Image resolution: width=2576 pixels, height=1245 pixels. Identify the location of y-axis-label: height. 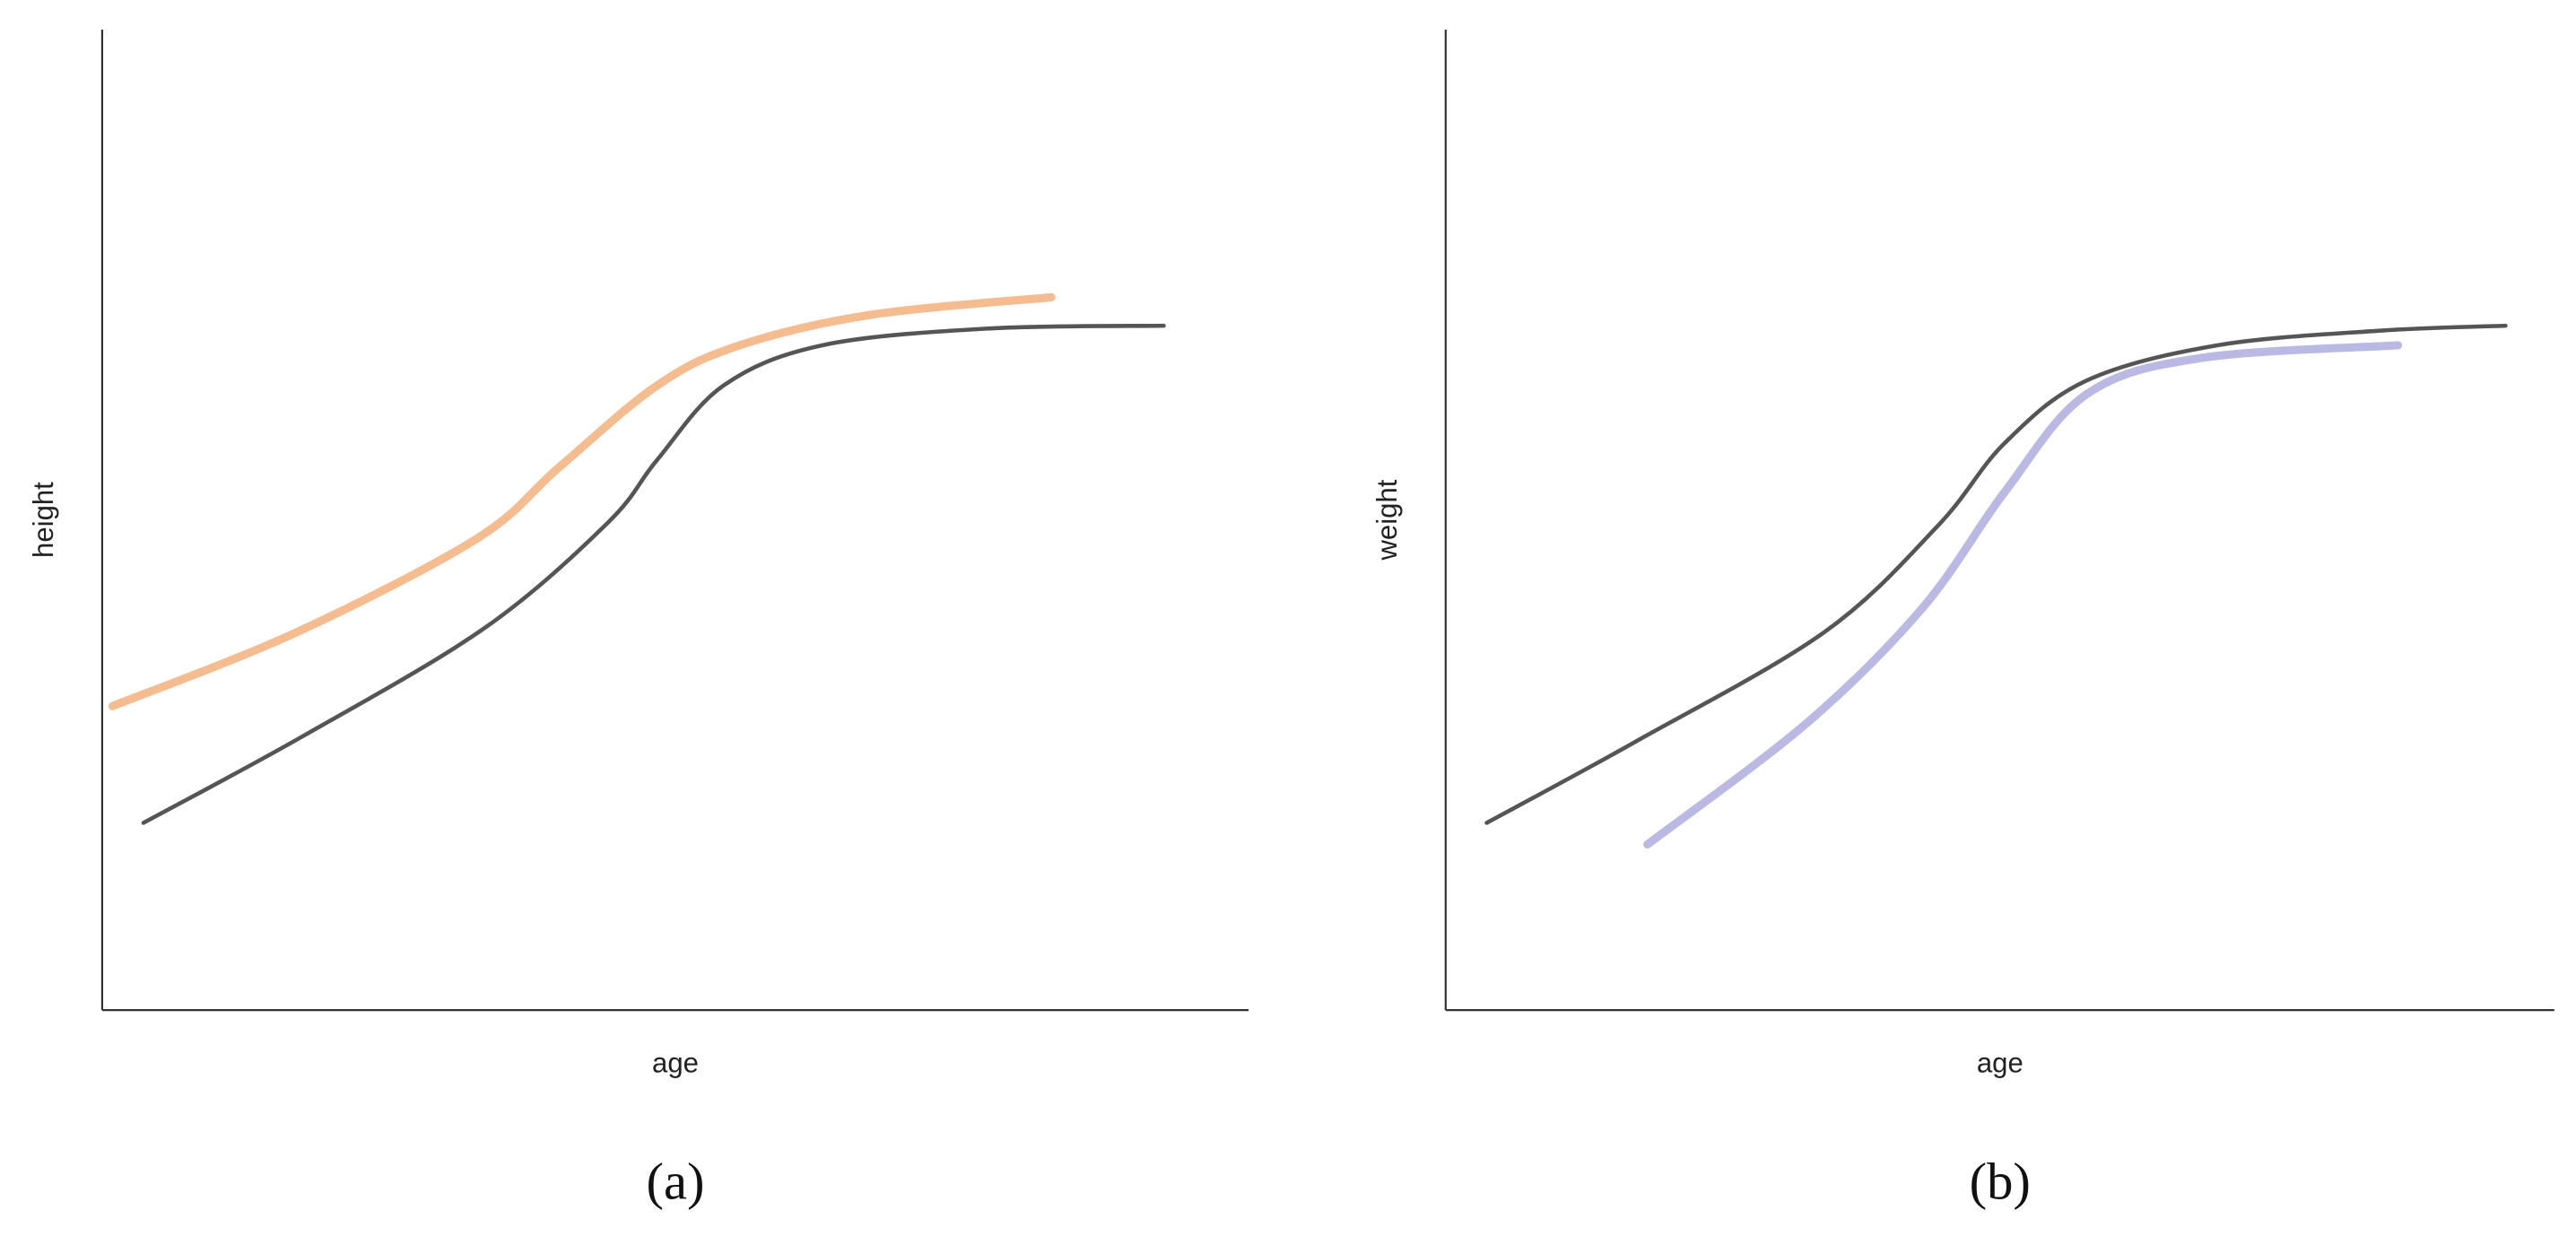
(43, 520).